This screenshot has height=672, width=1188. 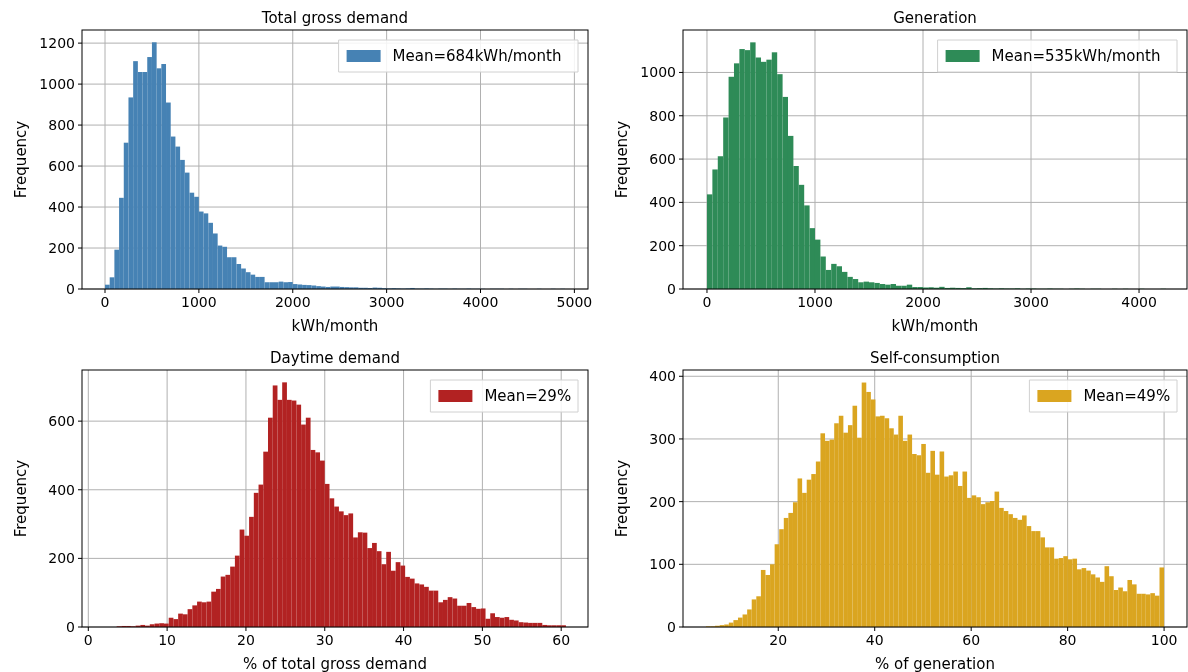 What do you see at coordinates (574, 302) in the screenshot?
I see `x-tick-label: 5000` at bounding box center [574, 302].